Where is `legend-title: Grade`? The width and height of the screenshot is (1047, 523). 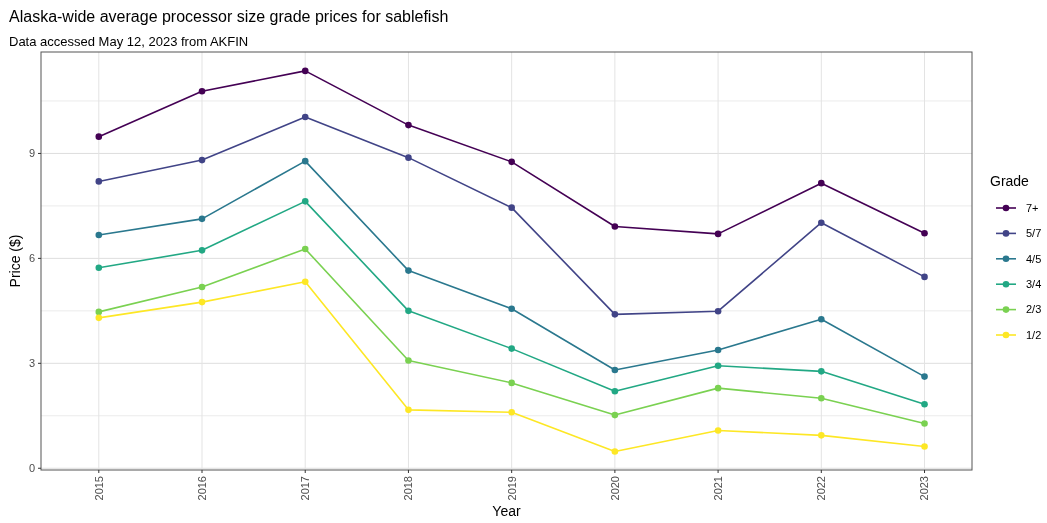
legend-title: Grade is located at coordinates (1010, 181).